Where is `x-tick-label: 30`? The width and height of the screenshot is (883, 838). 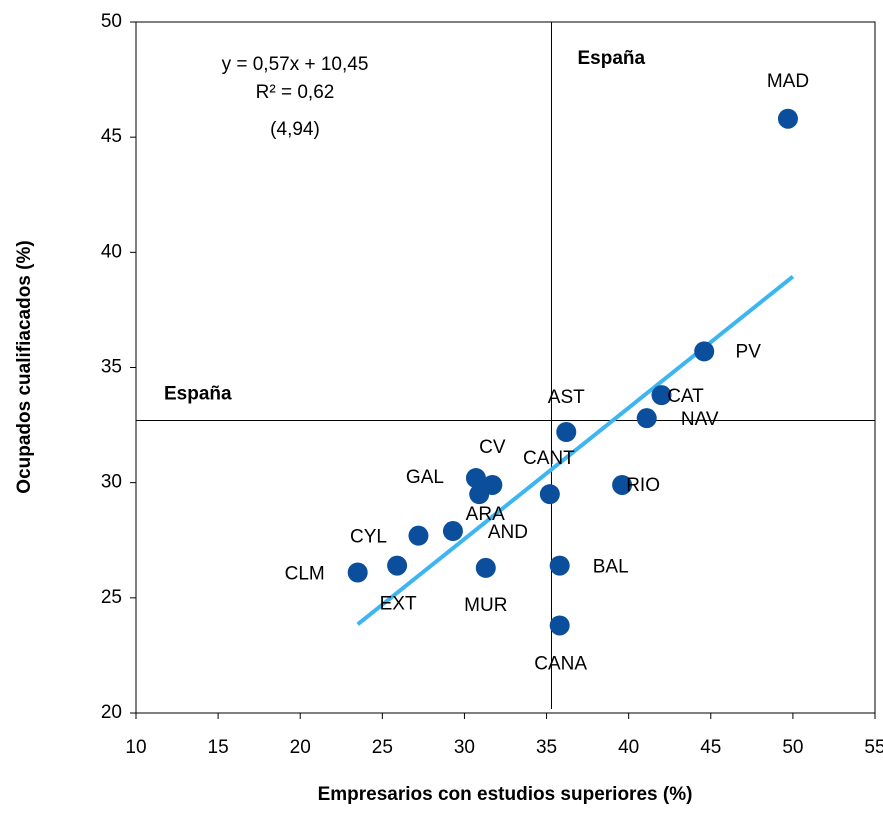 x-tick-label: 30 is located at coordinates (464, 747).